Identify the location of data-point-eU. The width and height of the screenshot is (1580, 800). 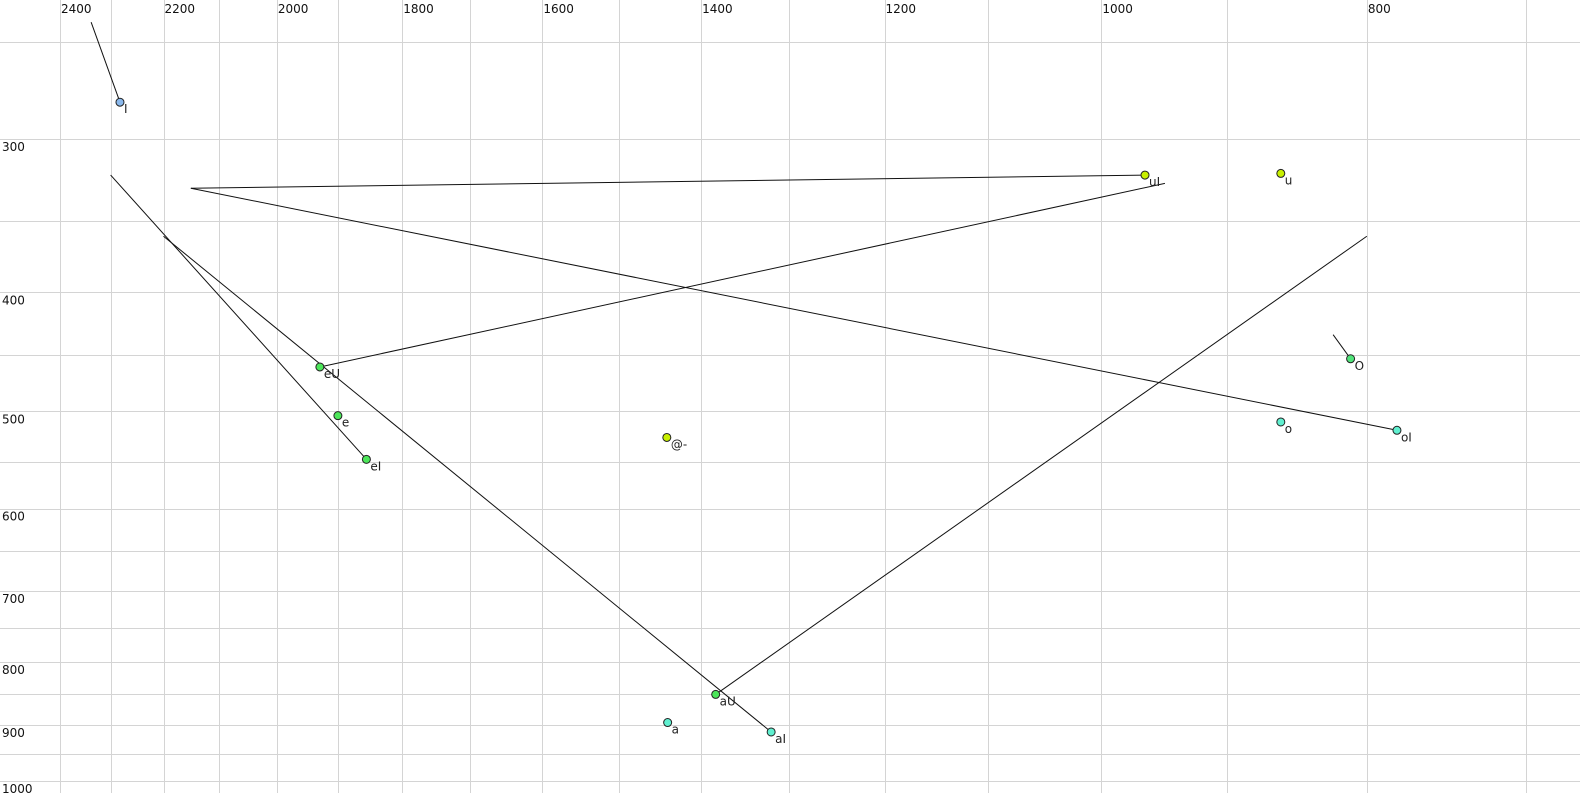
(320, 367).